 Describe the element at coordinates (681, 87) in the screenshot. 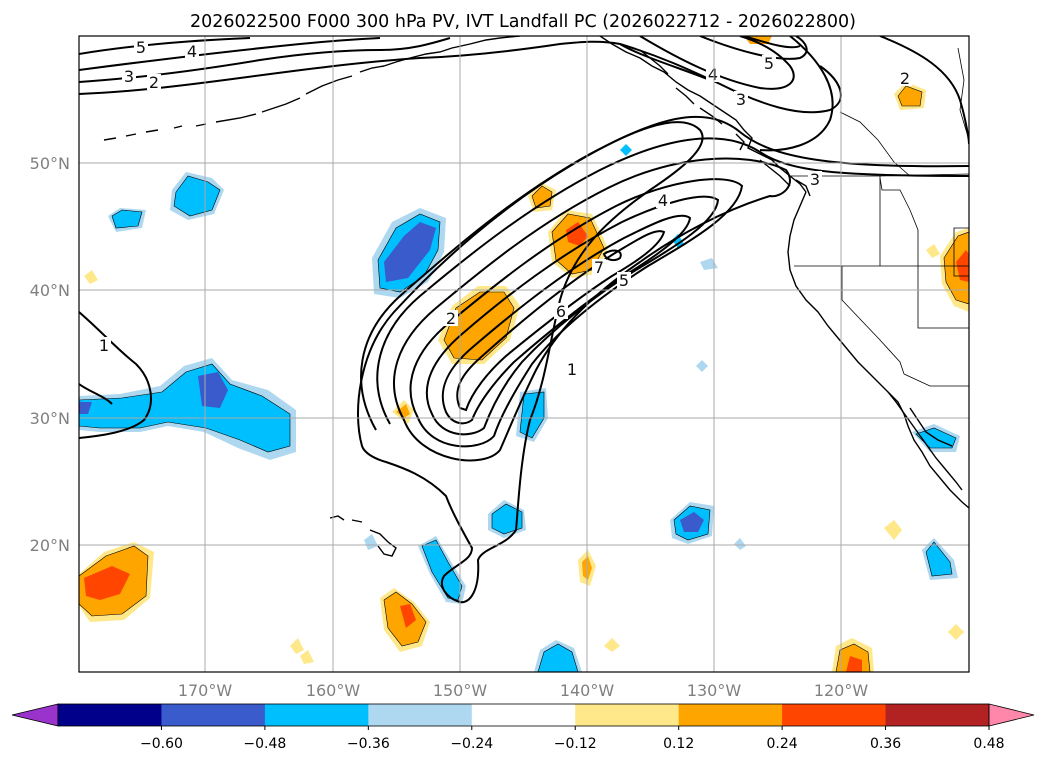

I see `bc-coast` at that location.